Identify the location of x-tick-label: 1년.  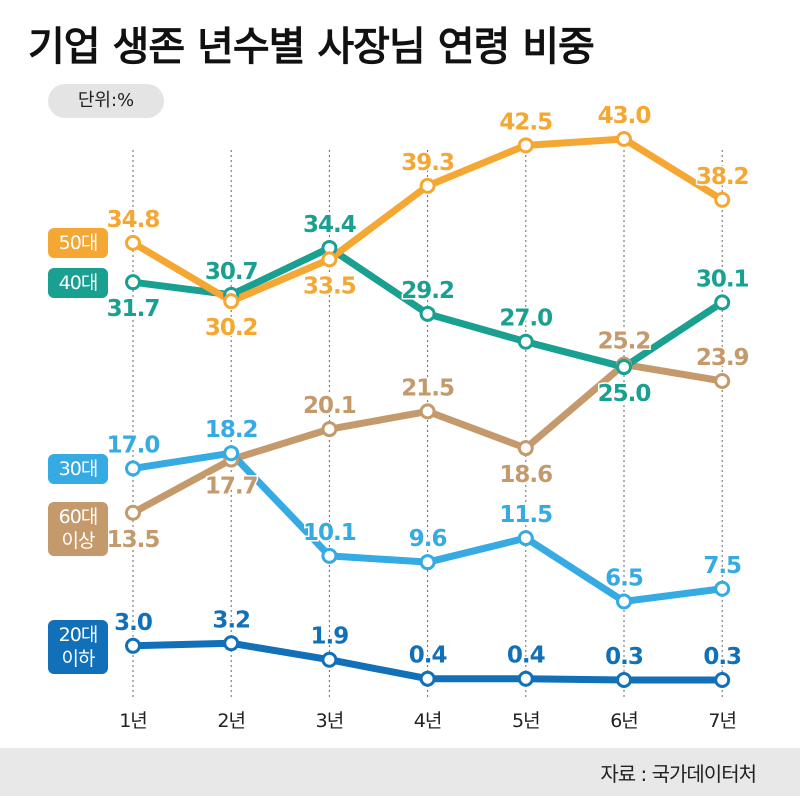
(133, 721).